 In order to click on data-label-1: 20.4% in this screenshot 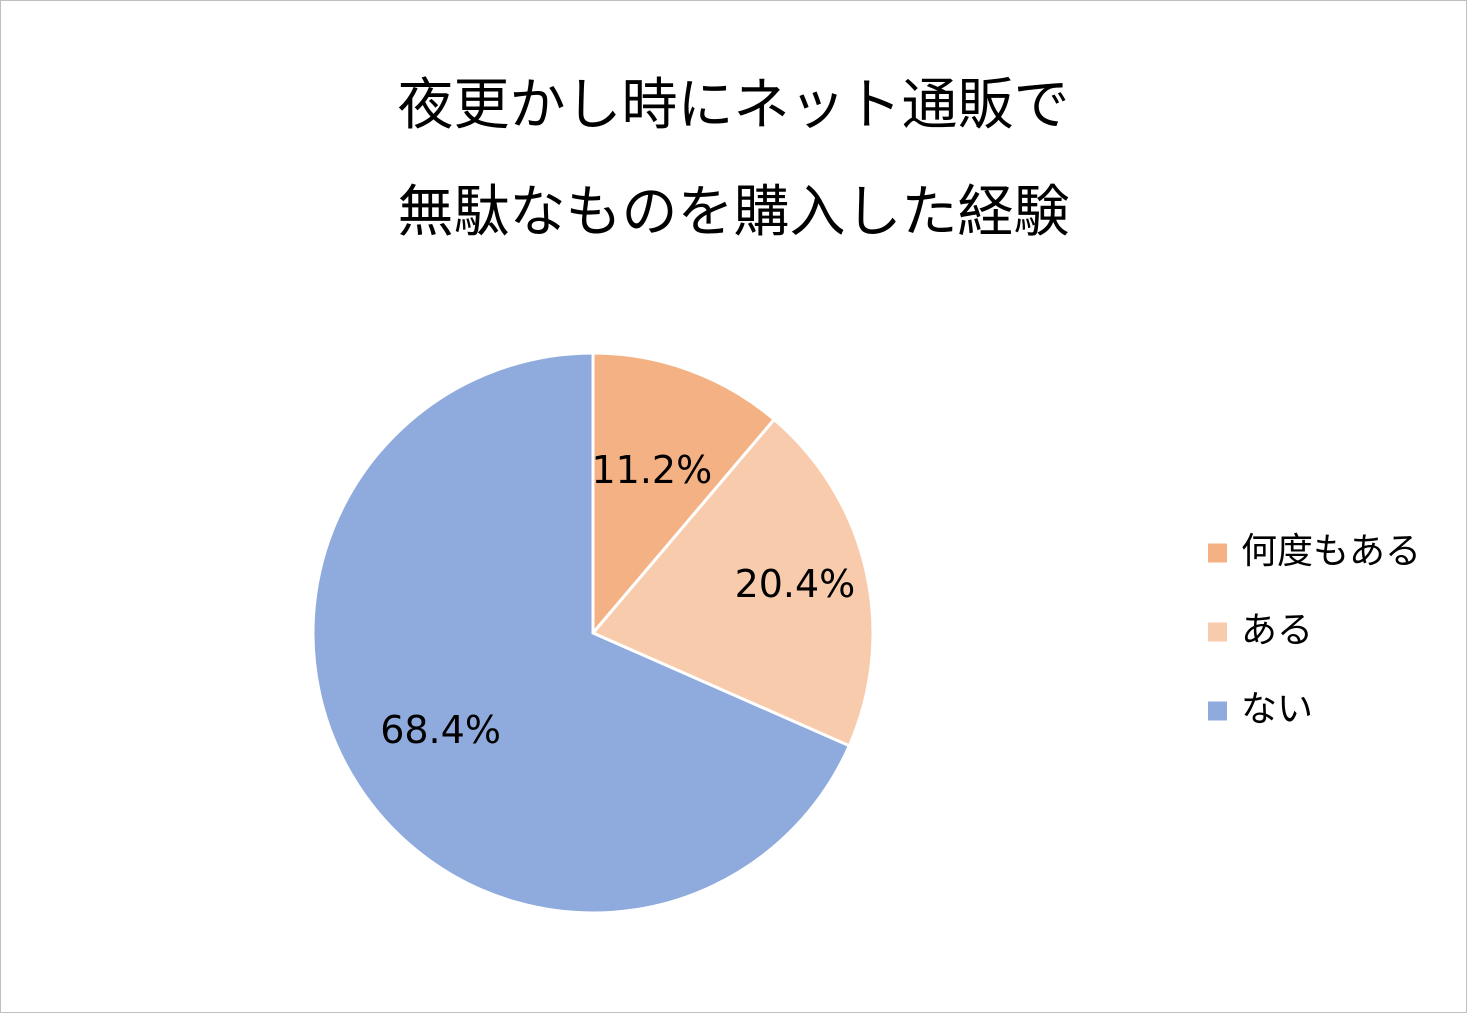, I will do `click(795, 584)`.